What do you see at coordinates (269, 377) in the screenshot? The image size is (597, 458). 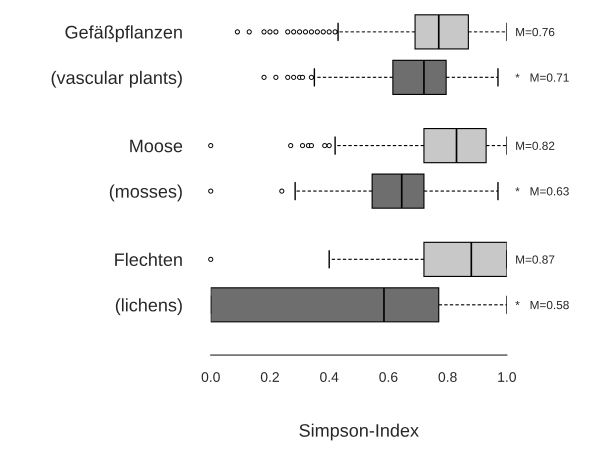 I see `x-tick-label: 0.2` at bounding box center [269, 377].